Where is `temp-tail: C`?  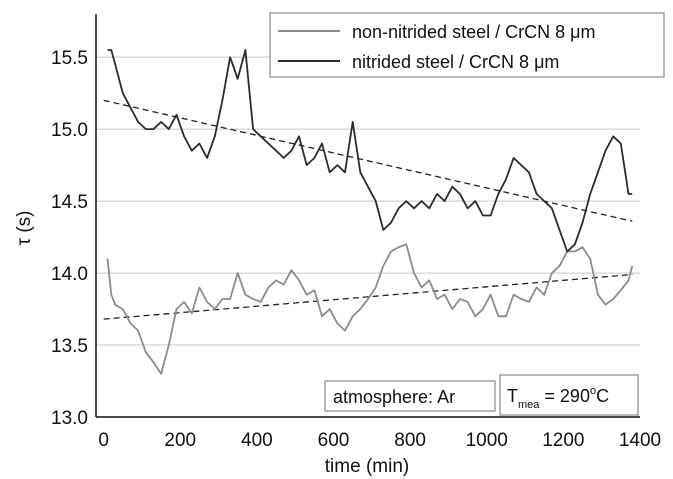 temp-tail: C is located at coordinates (602, 396).